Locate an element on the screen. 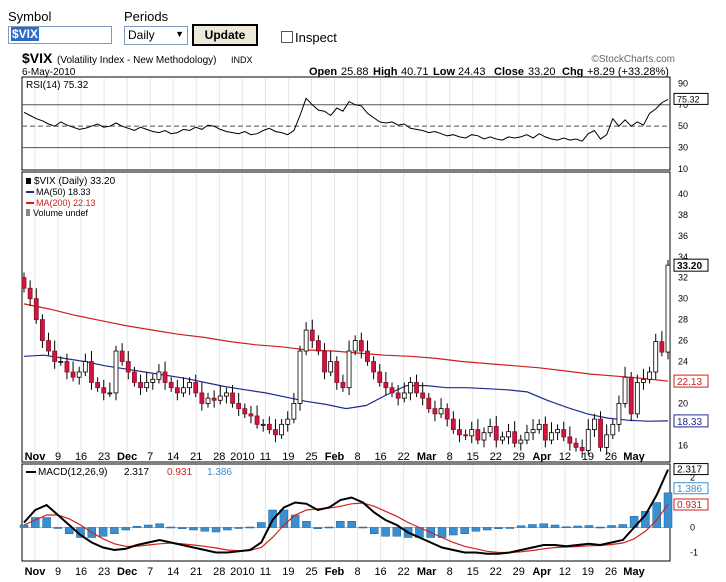 This screenshot has height=582, width=726. macd-legend: MACD(12,26,9) 2.317 0.931 1.386 is located at coordinates (129, 472).